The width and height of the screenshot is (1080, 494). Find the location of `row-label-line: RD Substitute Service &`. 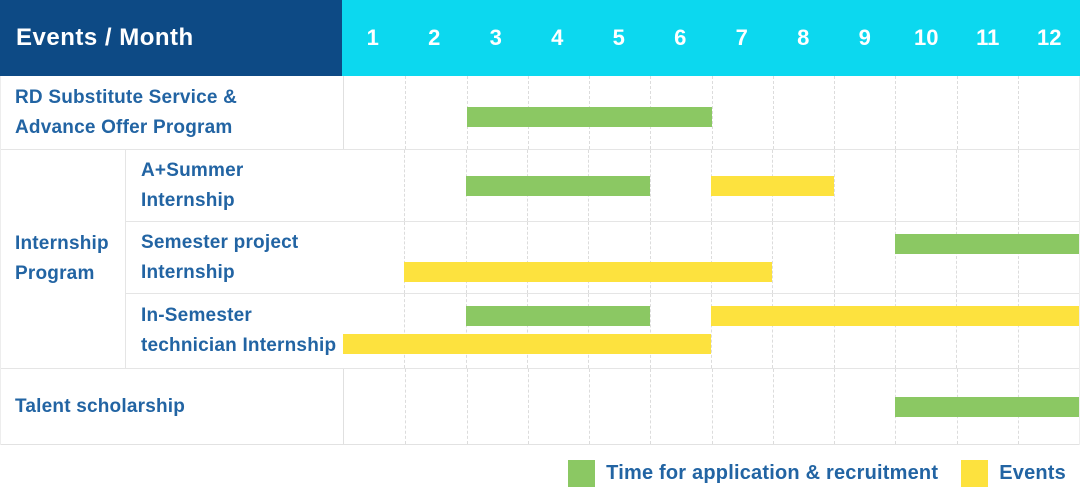

row-label-line: RD Substitute Service & is located at coordinates (126, 97).